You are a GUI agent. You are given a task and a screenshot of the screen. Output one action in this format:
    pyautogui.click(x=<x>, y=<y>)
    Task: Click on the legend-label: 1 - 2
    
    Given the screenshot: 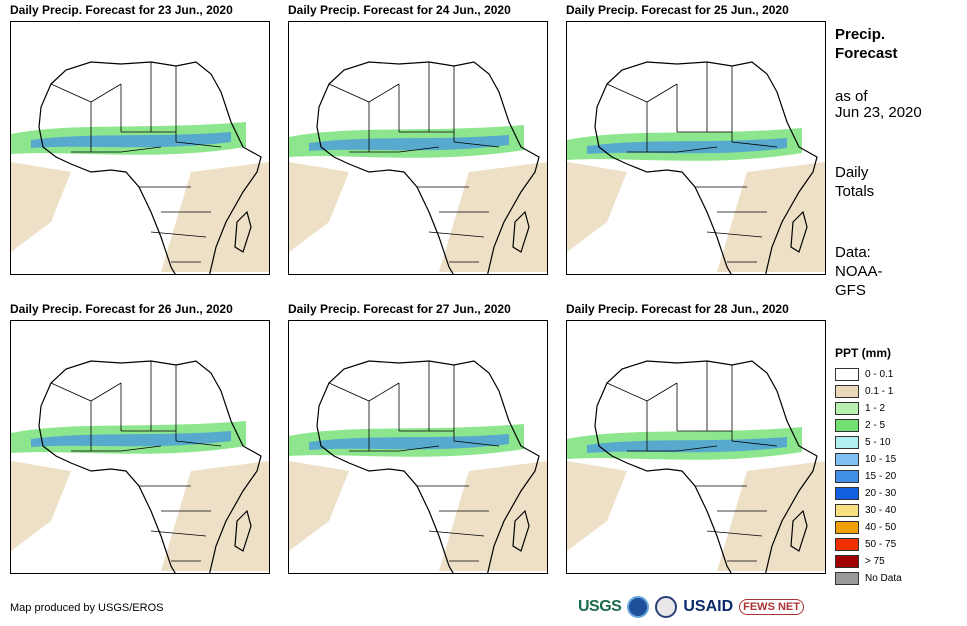 What is the action you would take?
    pyautogui.click(x=875, y=408)
    